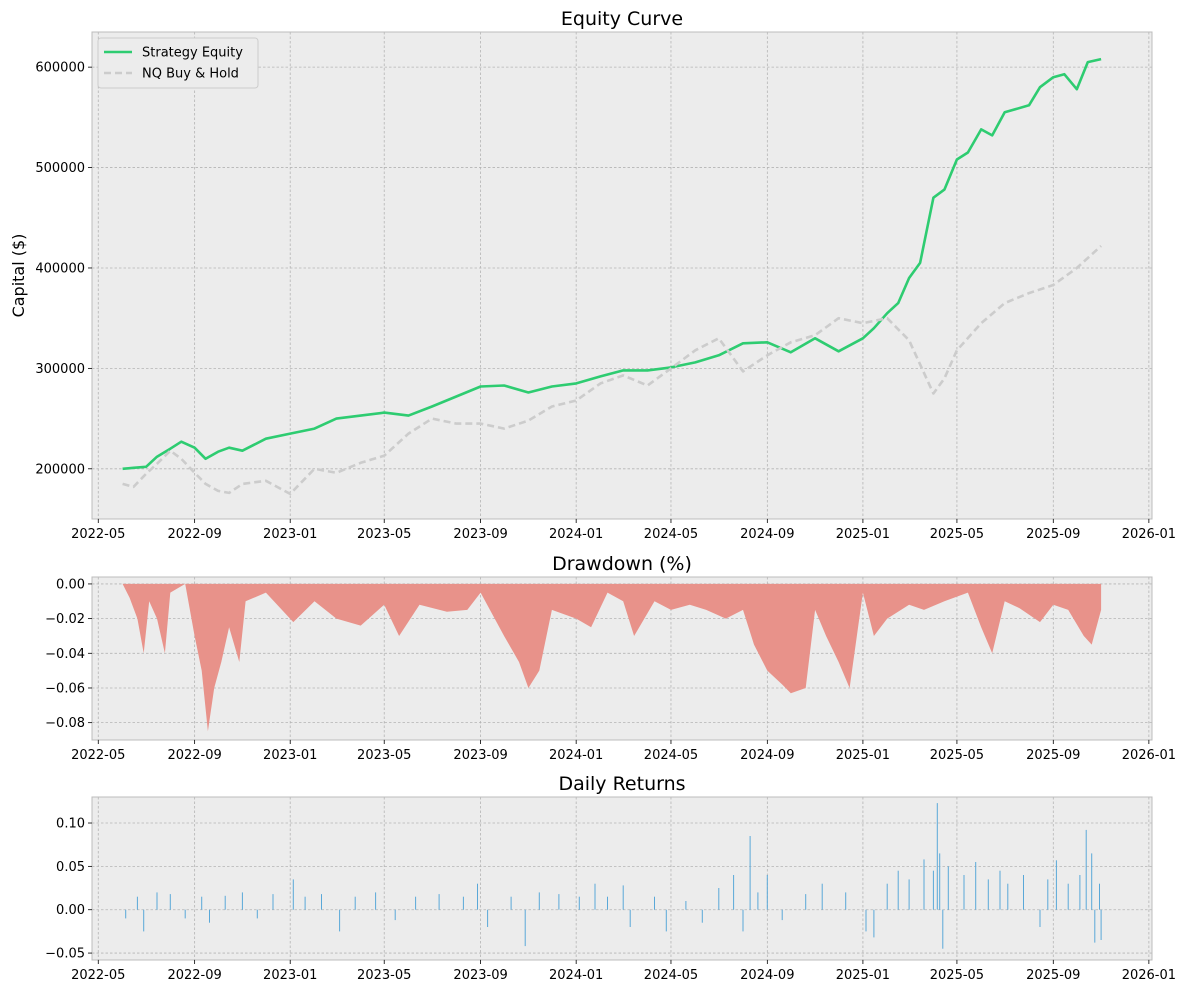 The width and height of the screenshot is (1189, 989). I want to click on legend-box, so click(178, 63).